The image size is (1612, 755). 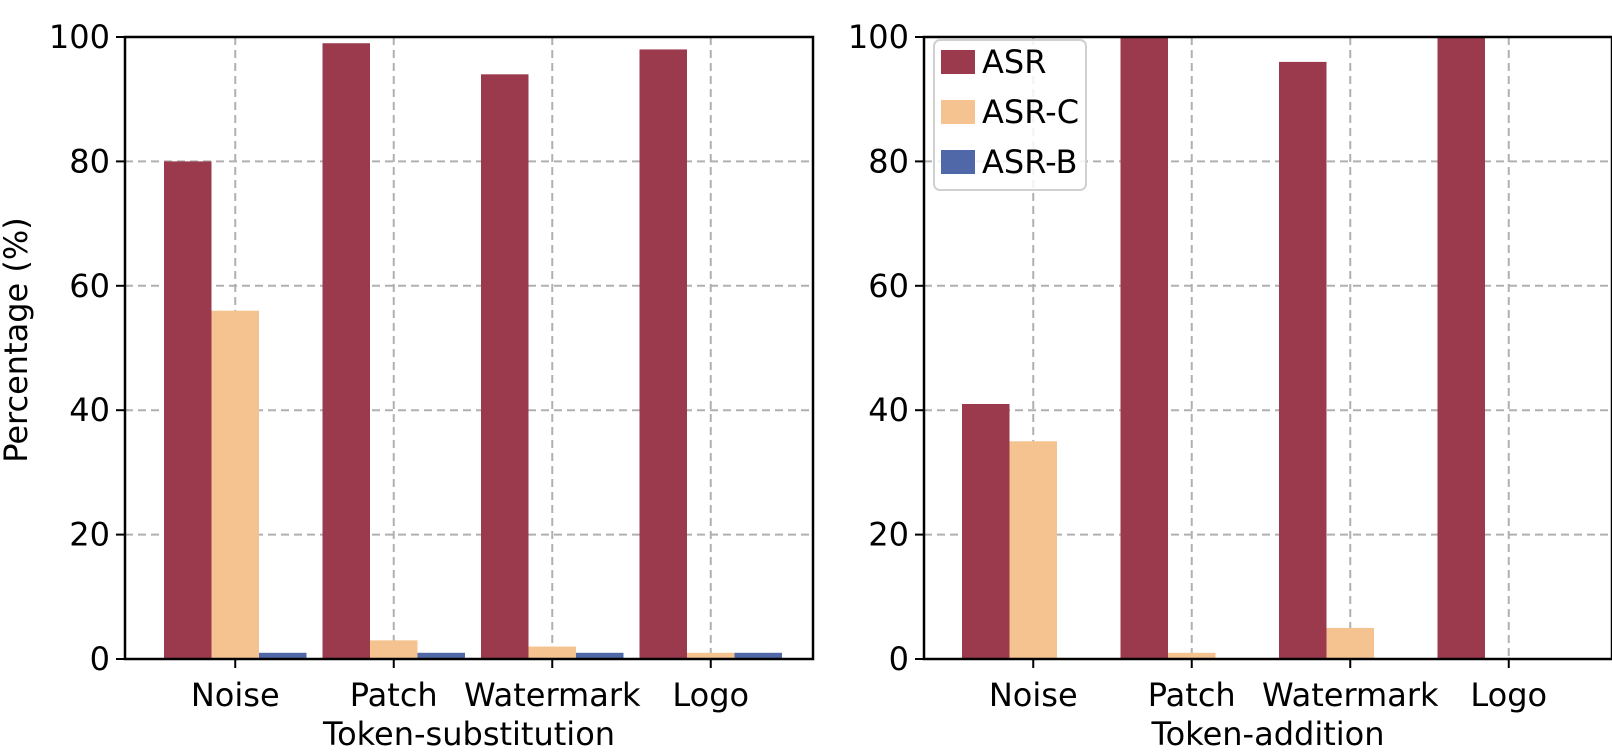 I want to click on legend-swatch-asr-b, so click(x=958, y=162).